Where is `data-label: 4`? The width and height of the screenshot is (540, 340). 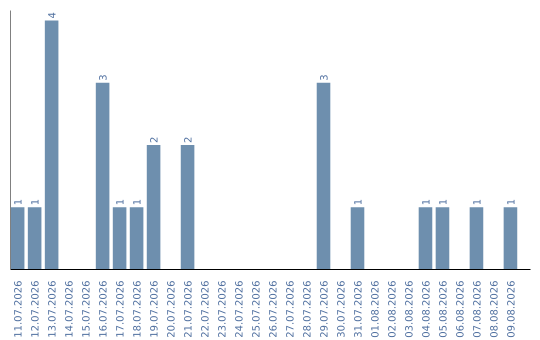 data-label: 4 is located at coordinates (53, 15).